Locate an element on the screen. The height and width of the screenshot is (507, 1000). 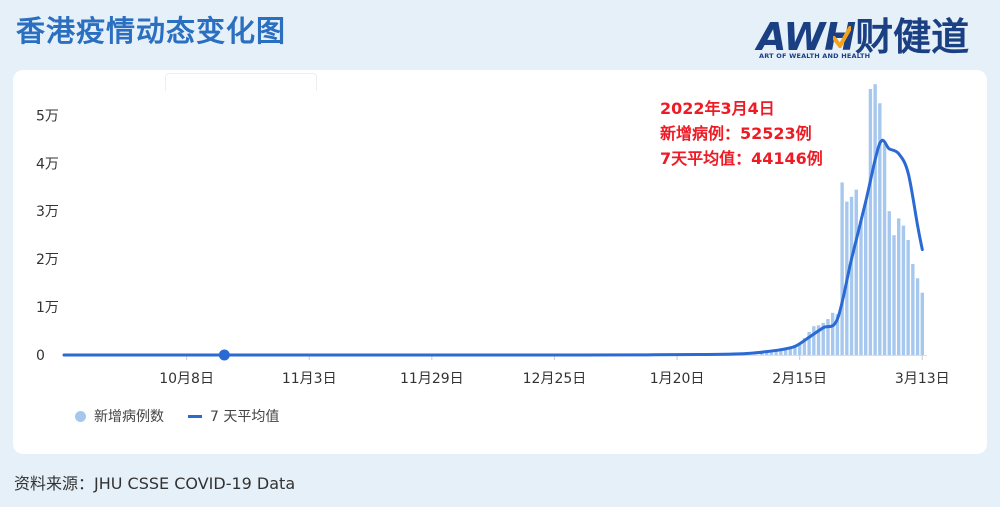
annotation-date: 2022年3月4日 is located at coordinates (717, 108).